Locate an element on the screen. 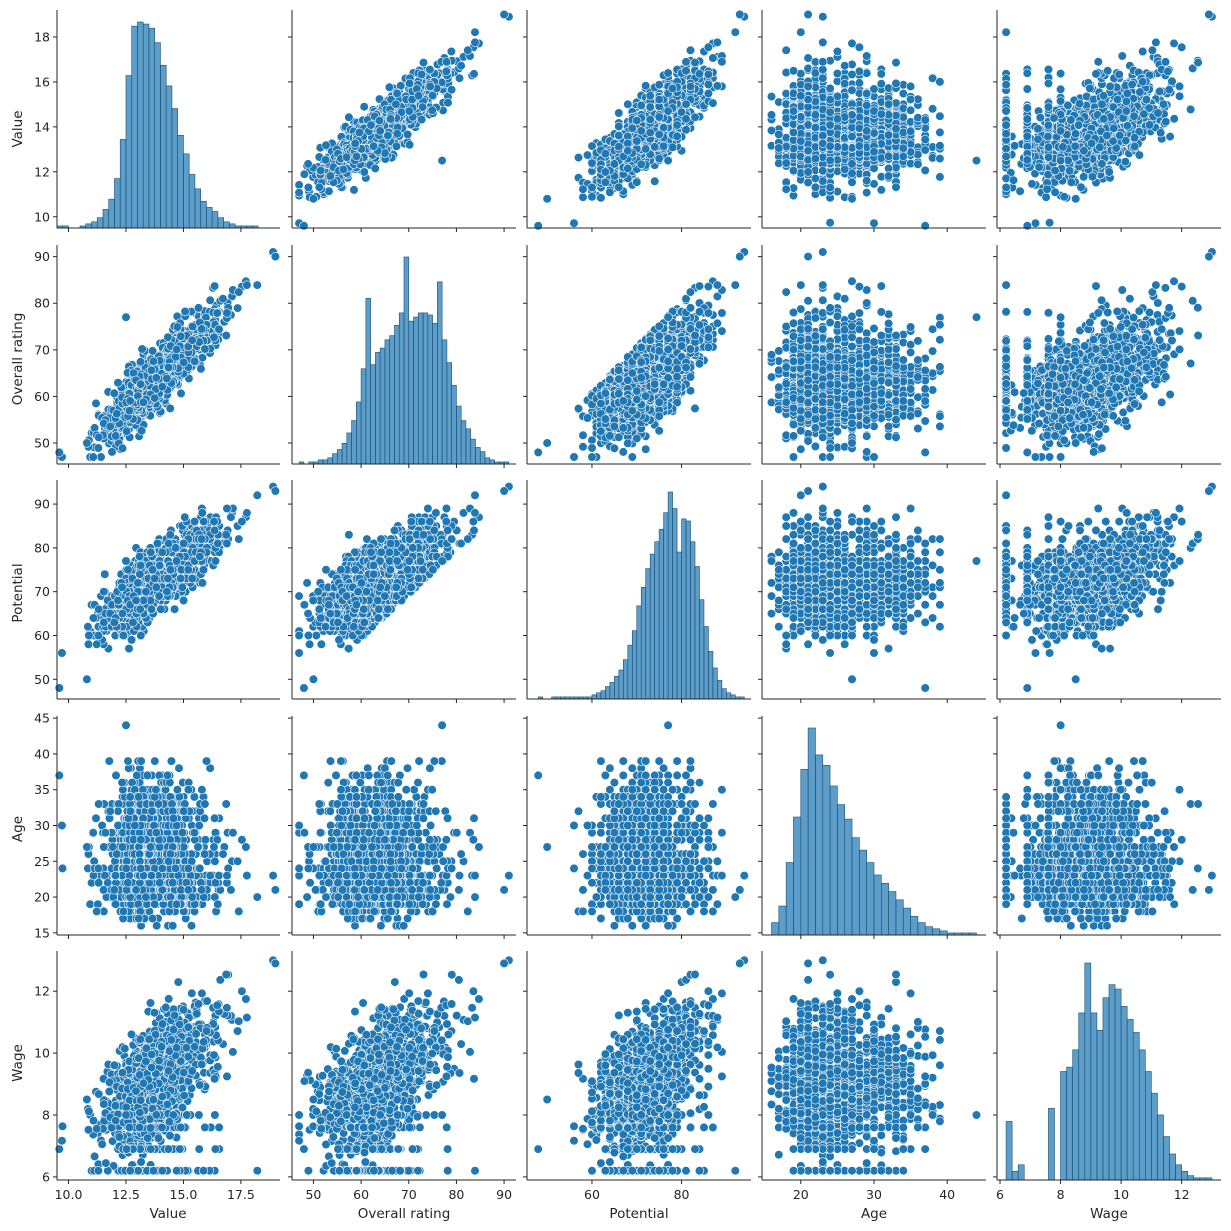 This screenshot has width=1231, height=1231. panel-value-vs-value: 10 12 14 16 18 is located at coordinates (157, 121).